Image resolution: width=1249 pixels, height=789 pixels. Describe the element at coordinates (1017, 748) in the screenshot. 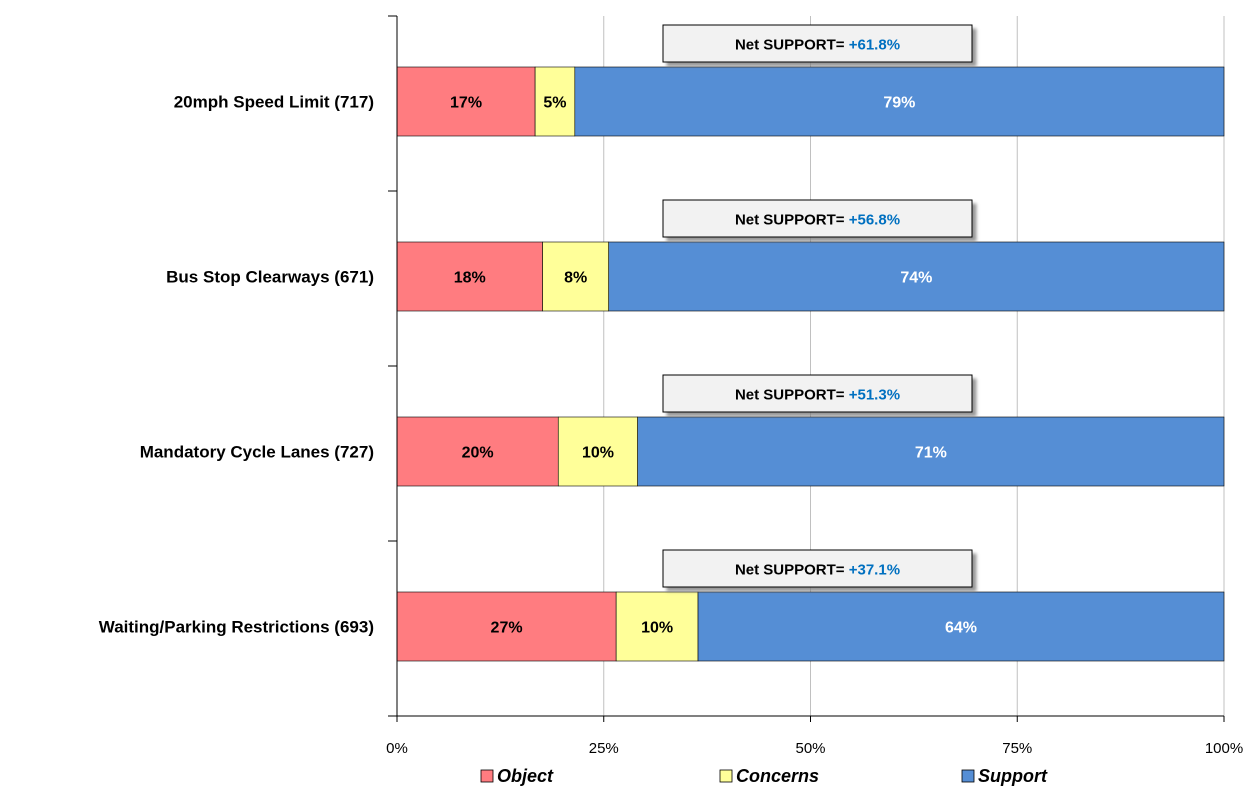

I see `x-tick-label: 75%` at that location.